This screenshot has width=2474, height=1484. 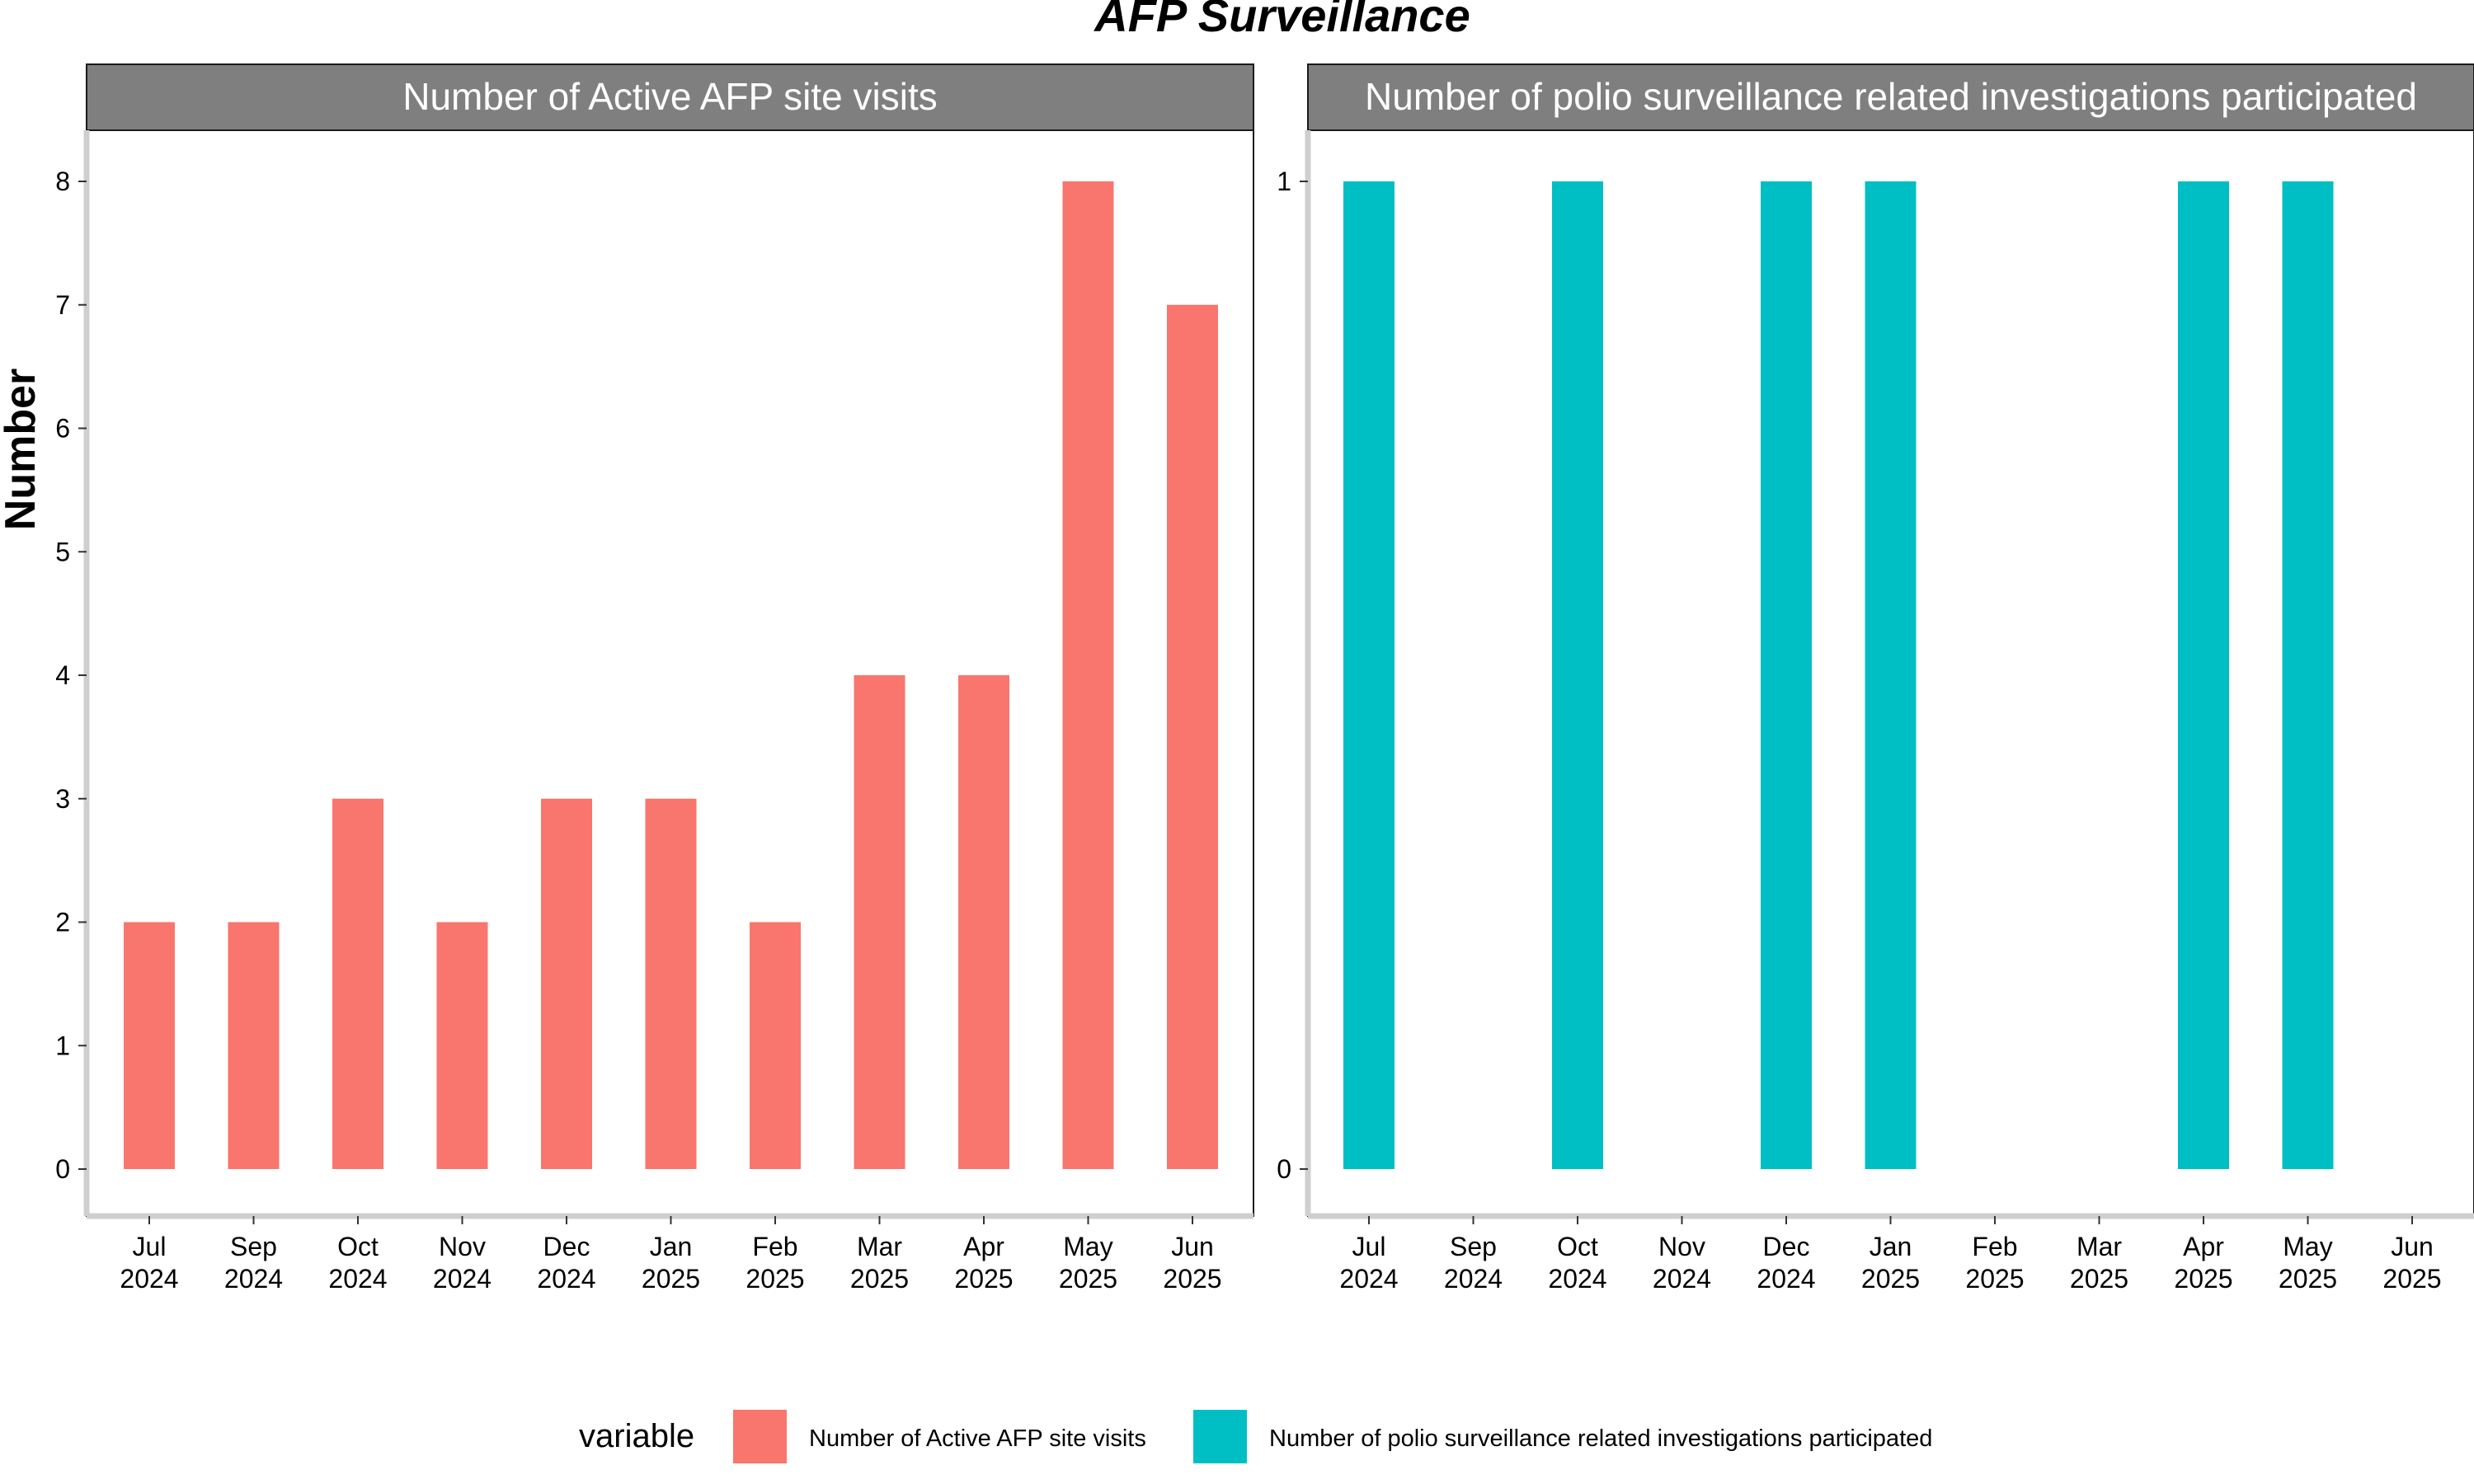 I want to click on panel-strip-label: Number of Active AFP site visits, so click(x=670, y=96).